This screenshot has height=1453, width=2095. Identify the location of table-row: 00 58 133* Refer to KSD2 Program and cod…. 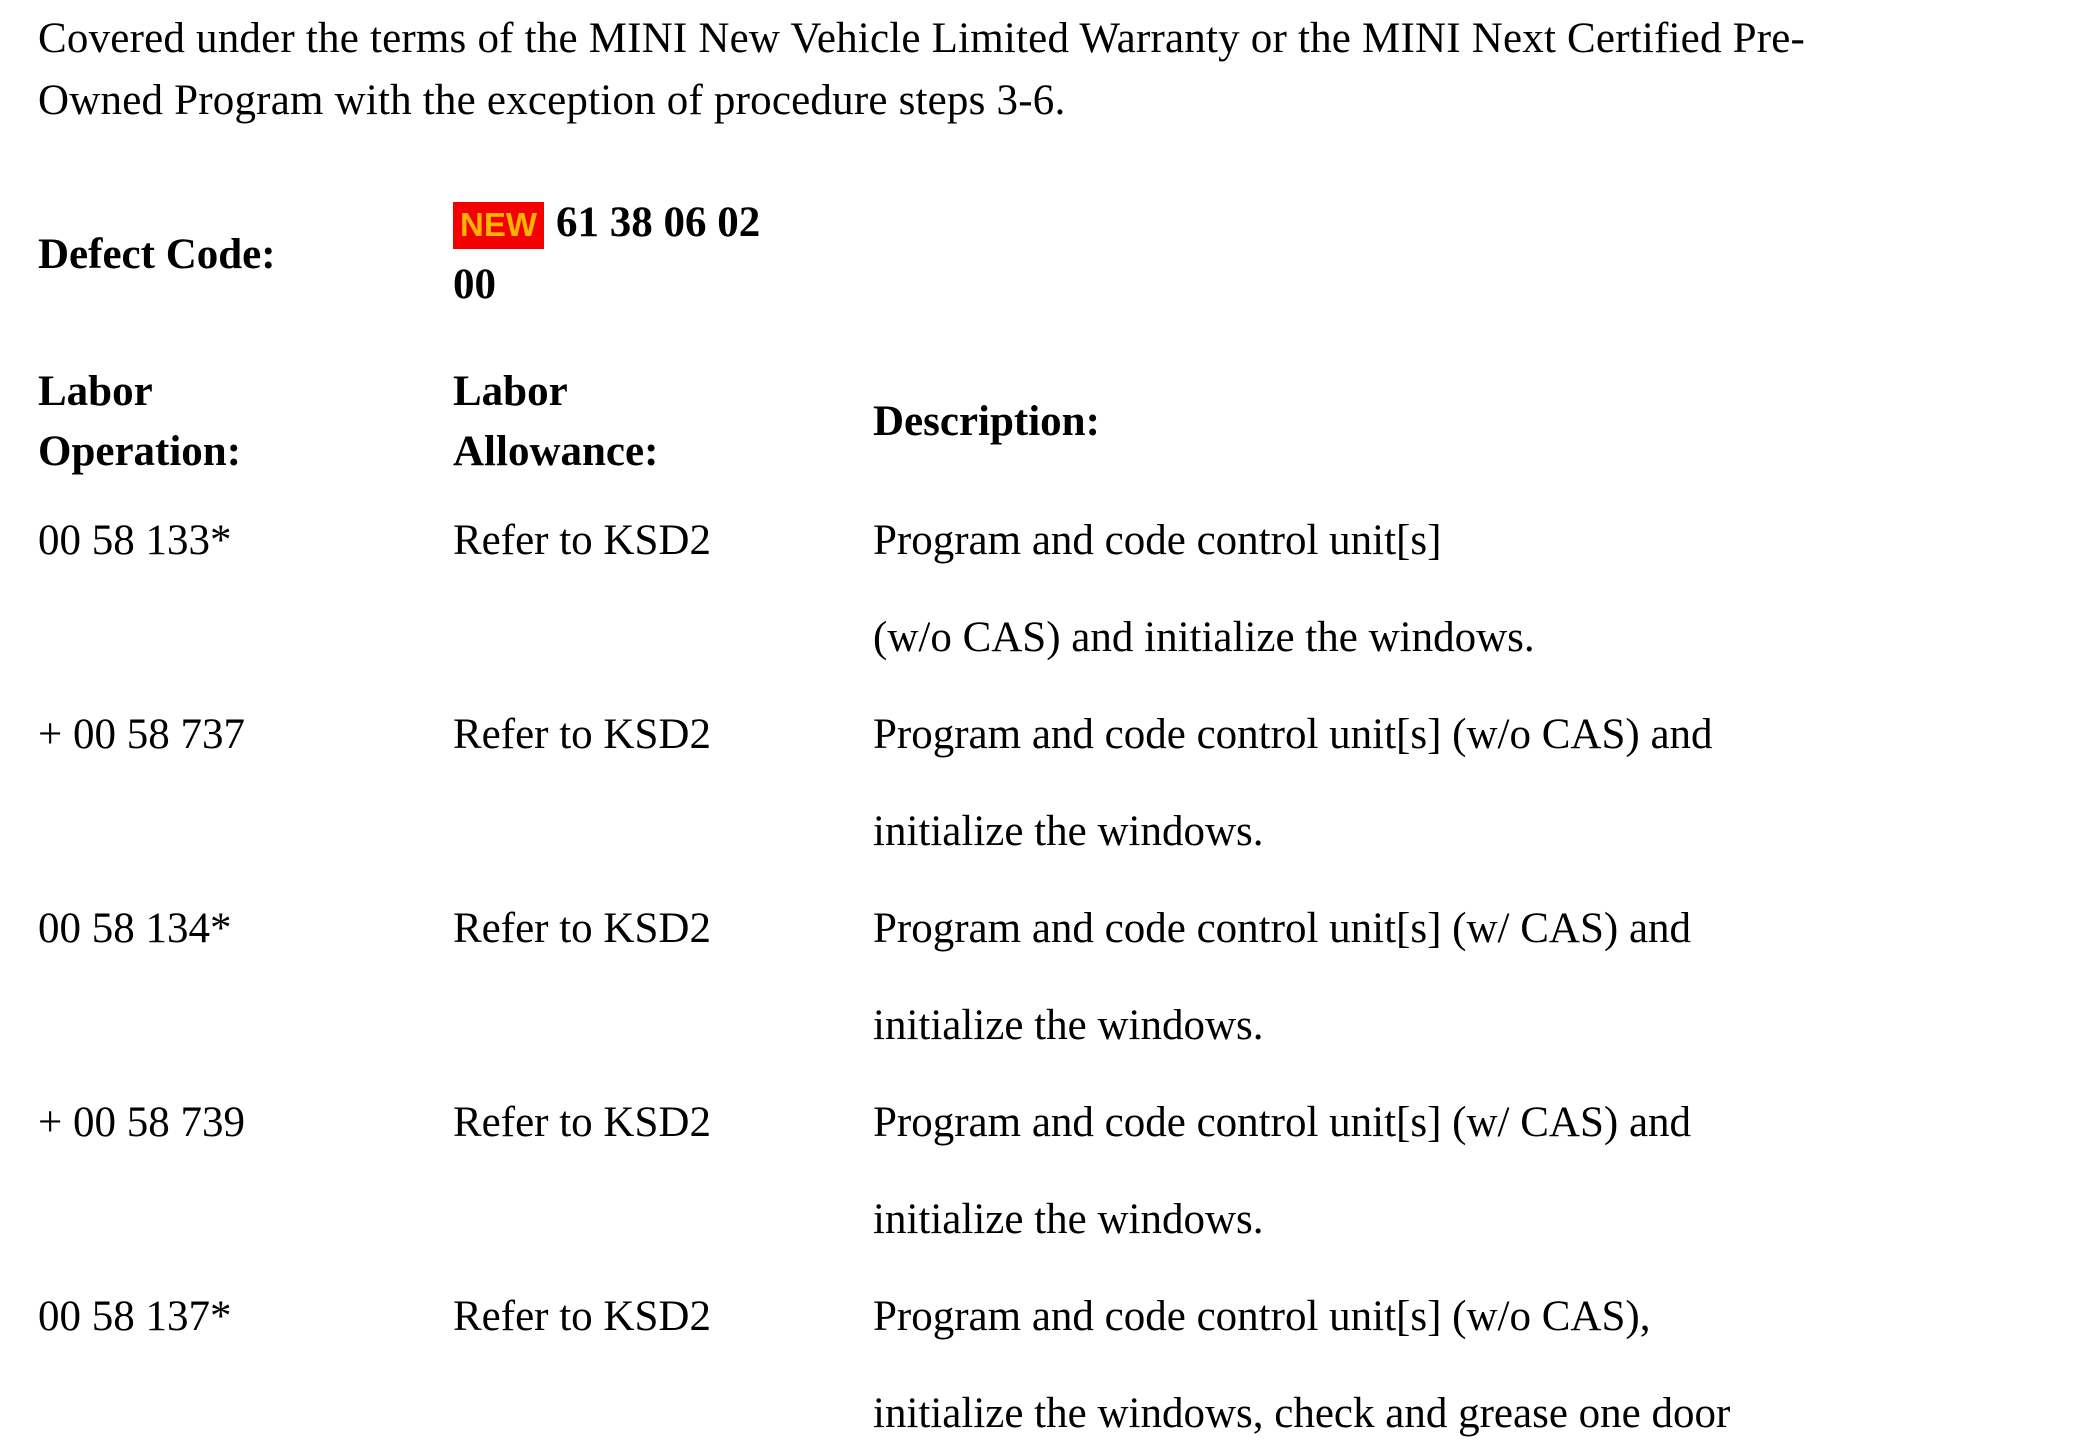
(1056, 589).